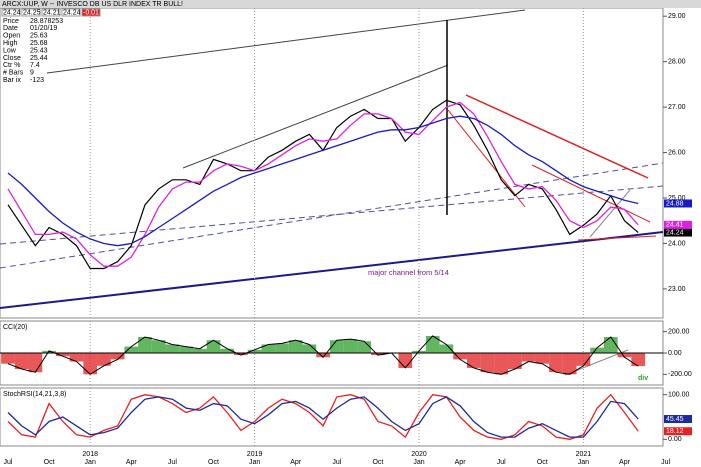 This screenshot has width=701, height=467. Describe the element at coordinates (419, 454) in the screenshot. I see `x-year-label: 2020` at that location.